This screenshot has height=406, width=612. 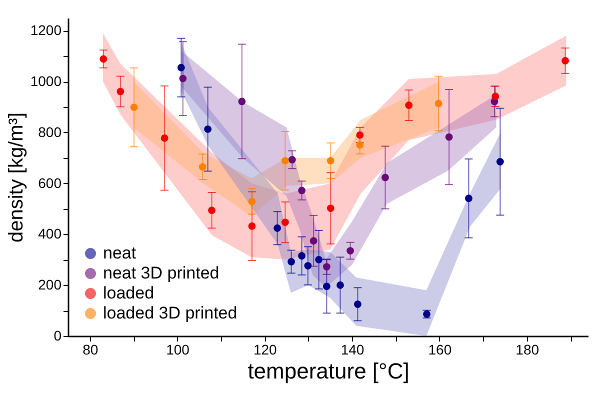 I want to click on x-tick-label: 100, so click(x=178, y=350).